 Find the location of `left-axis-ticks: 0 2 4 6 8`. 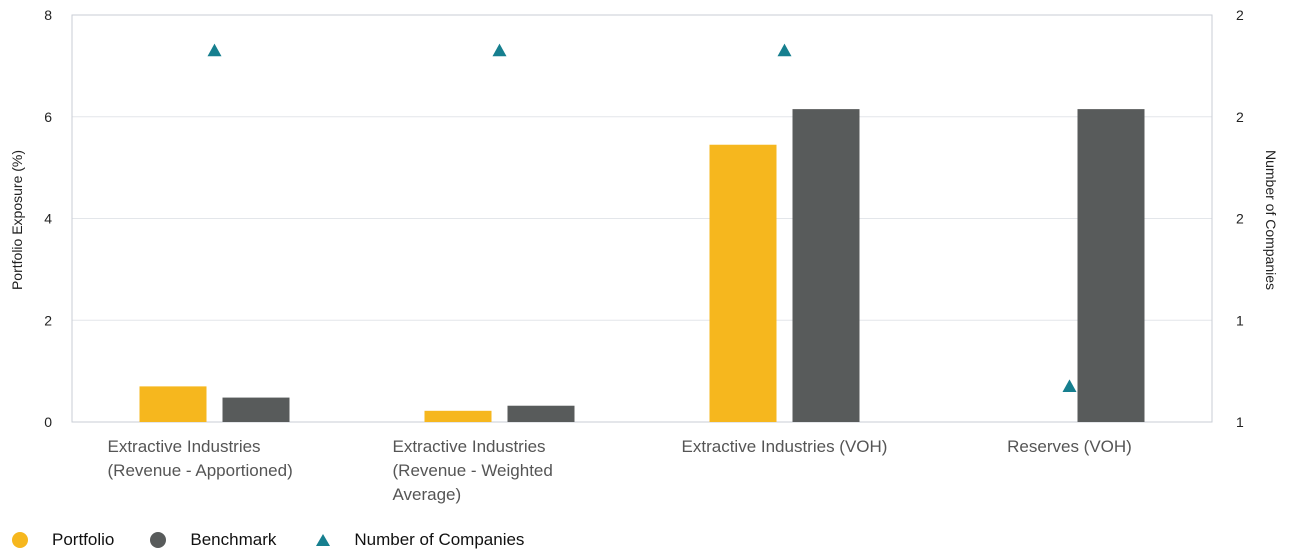

left-axis-ticks: 0 2 4 6 8 is located at coordinates (48, 218).